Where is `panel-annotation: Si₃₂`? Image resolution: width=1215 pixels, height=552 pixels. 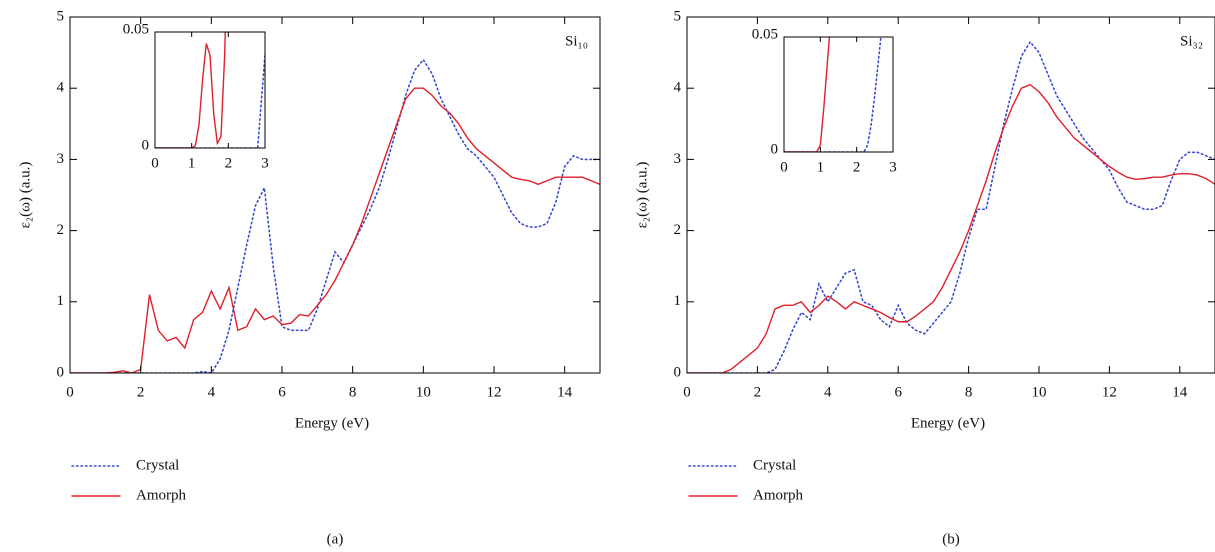
panel-annotation: Si₃₂ is located at coordinates (1191, 41).